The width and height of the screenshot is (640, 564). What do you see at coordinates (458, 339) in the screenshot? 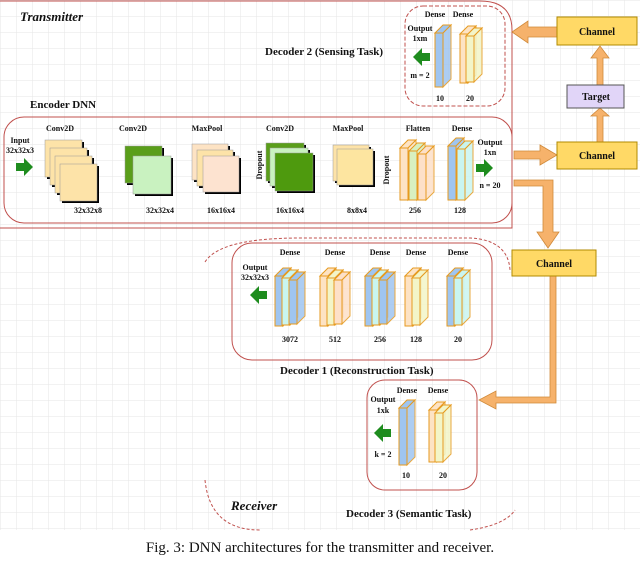
I see `decoder1-layer-size: 20` at bounding box center [458, 339].